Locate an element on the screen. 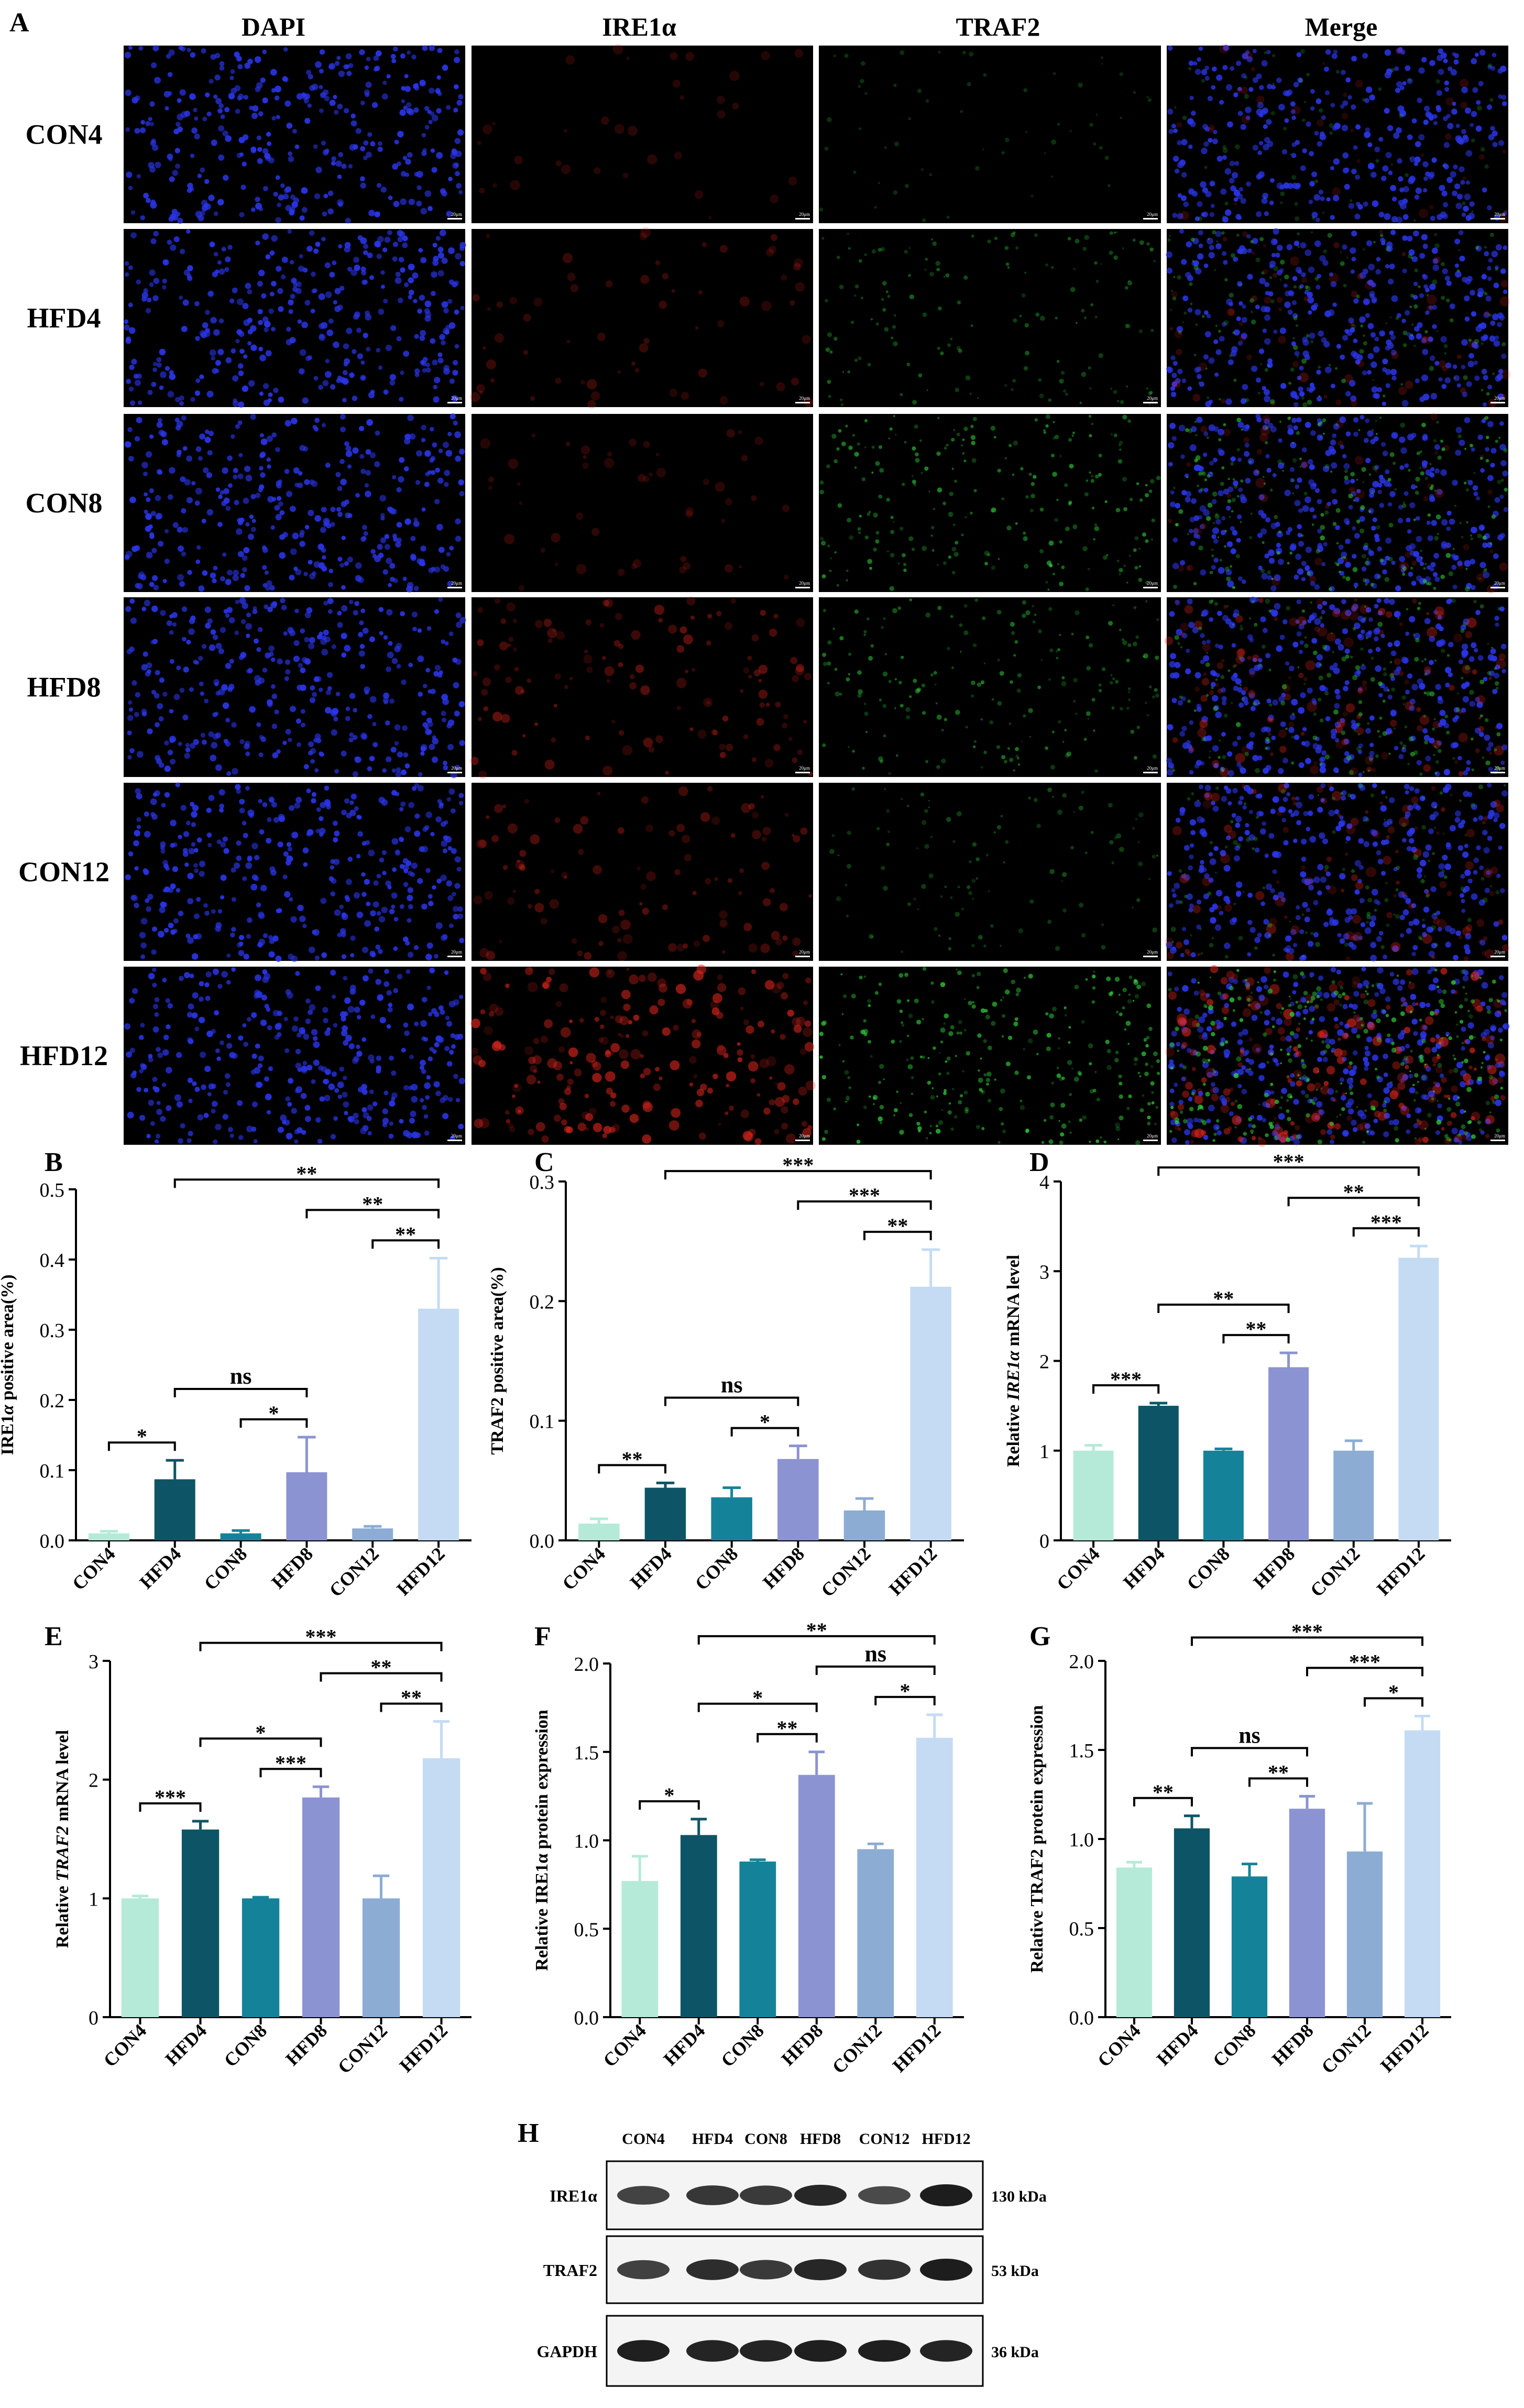 The width and height of the screenshot is (1524, 2408). scale-bar-label: 20μm is located at coordinates (457, 768).